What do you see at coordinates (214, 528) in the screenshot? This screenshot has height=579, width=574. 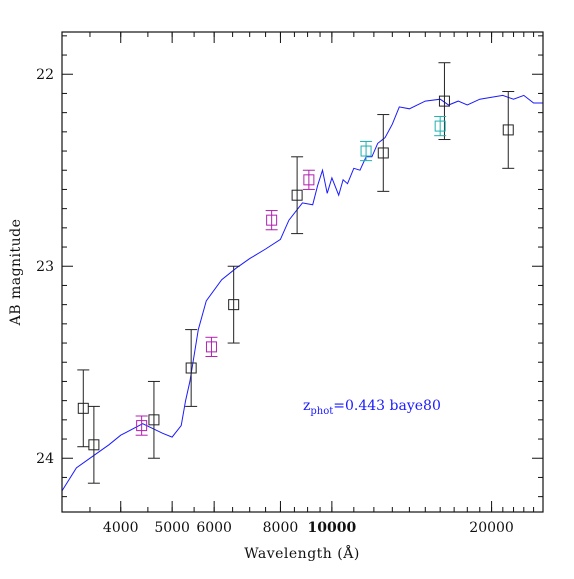 I see `x-tick-label: 6000` at bounding box center [214, 528].